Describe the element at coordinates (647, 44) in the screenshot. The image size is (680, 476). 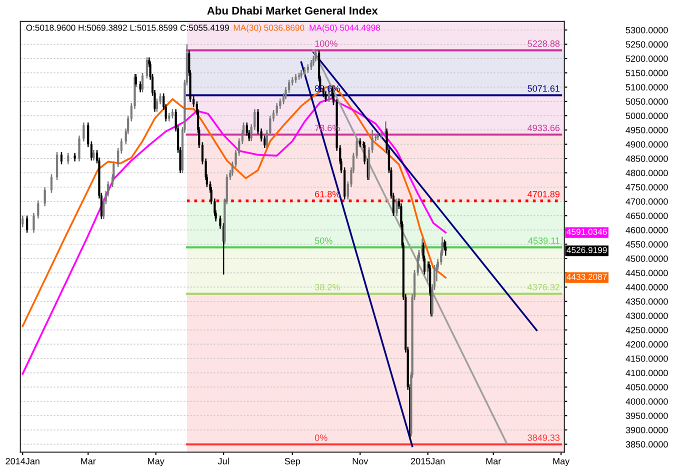
I see `y-tick-label: 5250.0000` at that location.